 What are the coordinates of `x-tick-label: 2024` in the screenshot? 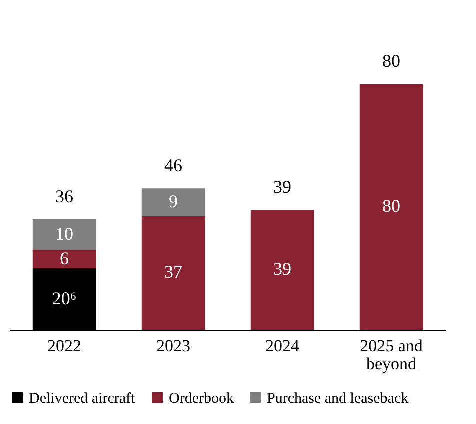 It's located at (283, 346).